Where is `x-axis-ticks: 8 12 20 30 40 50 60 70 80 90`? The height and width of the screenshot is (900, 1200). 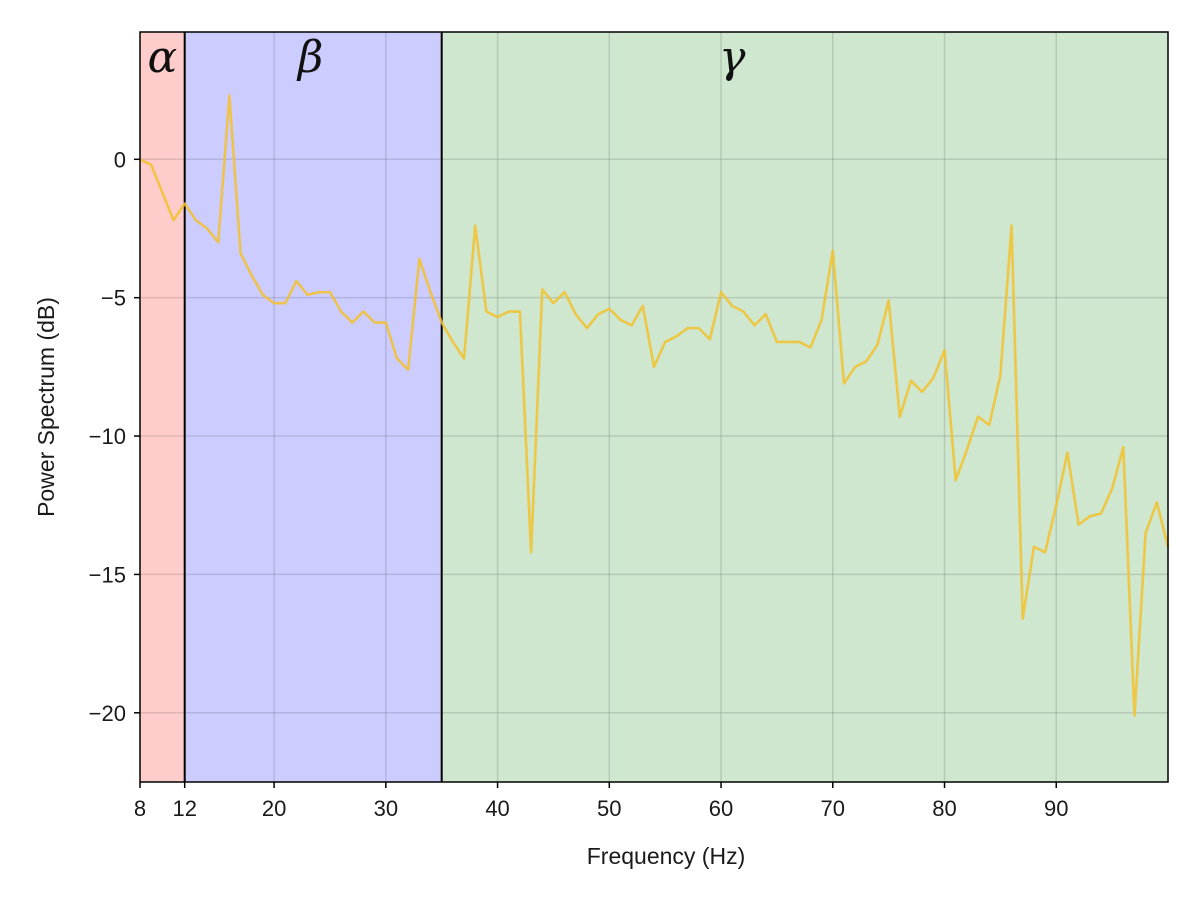
x-axis-ticks: 8 12 20 30 40 50 60 70 80 90 is located at coordinates (601, 801).